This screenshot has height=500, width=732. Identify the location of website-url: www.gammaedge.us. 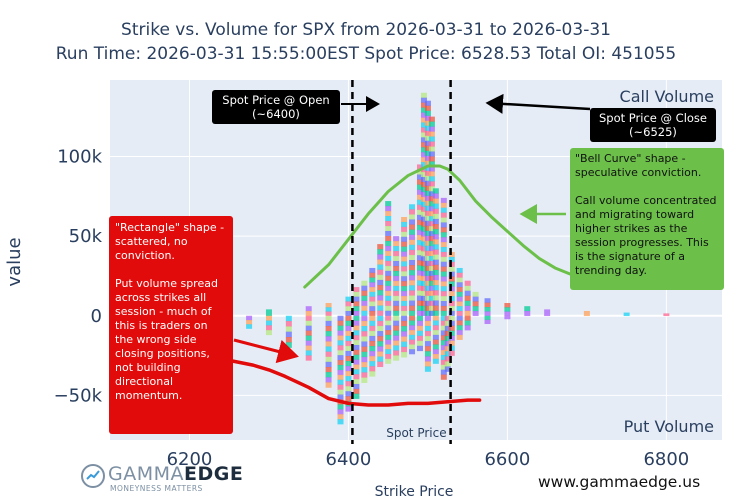
(619, 482).